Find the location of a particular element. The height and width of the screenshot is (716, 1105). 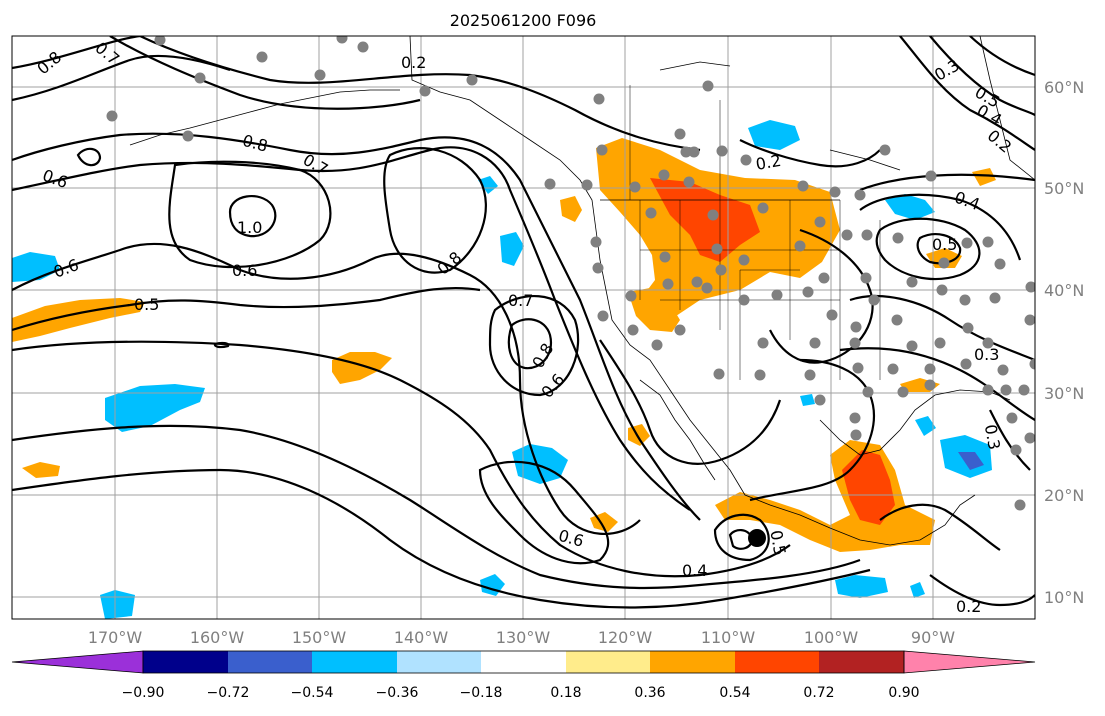

colorbar-frame is located at coordinates (523, 662).